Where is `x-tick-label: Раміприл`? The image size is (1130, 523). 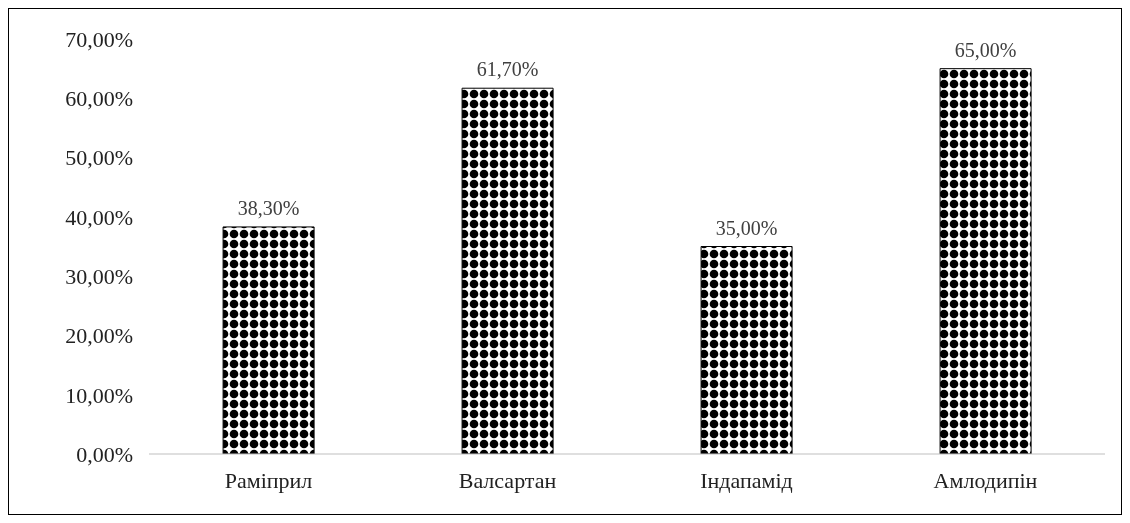 x-tick-label: Раміприл is located at coordinates (268, 480).